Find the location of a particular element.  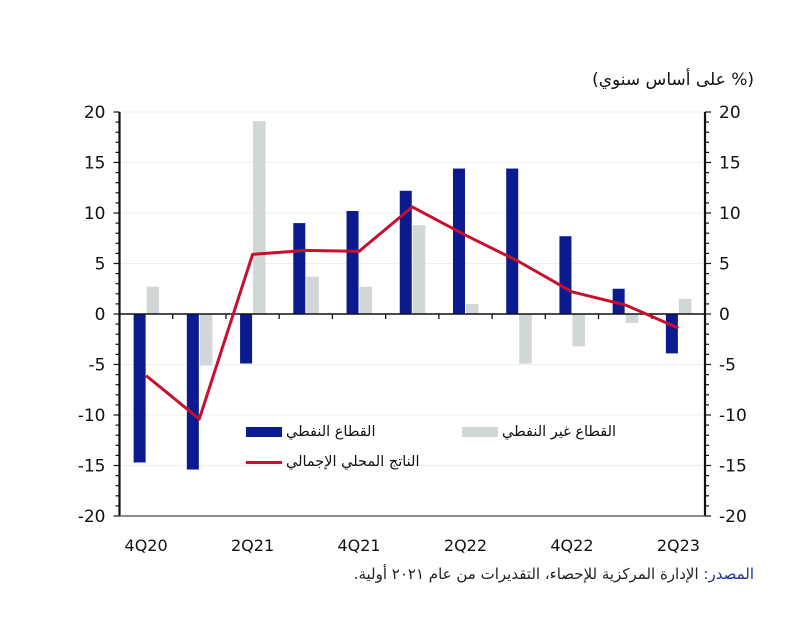

x-axis-labels: 4Q20 2Q21 4Q21 2Q22 4Q22 2Q23 is located at coordinates (412, 545).